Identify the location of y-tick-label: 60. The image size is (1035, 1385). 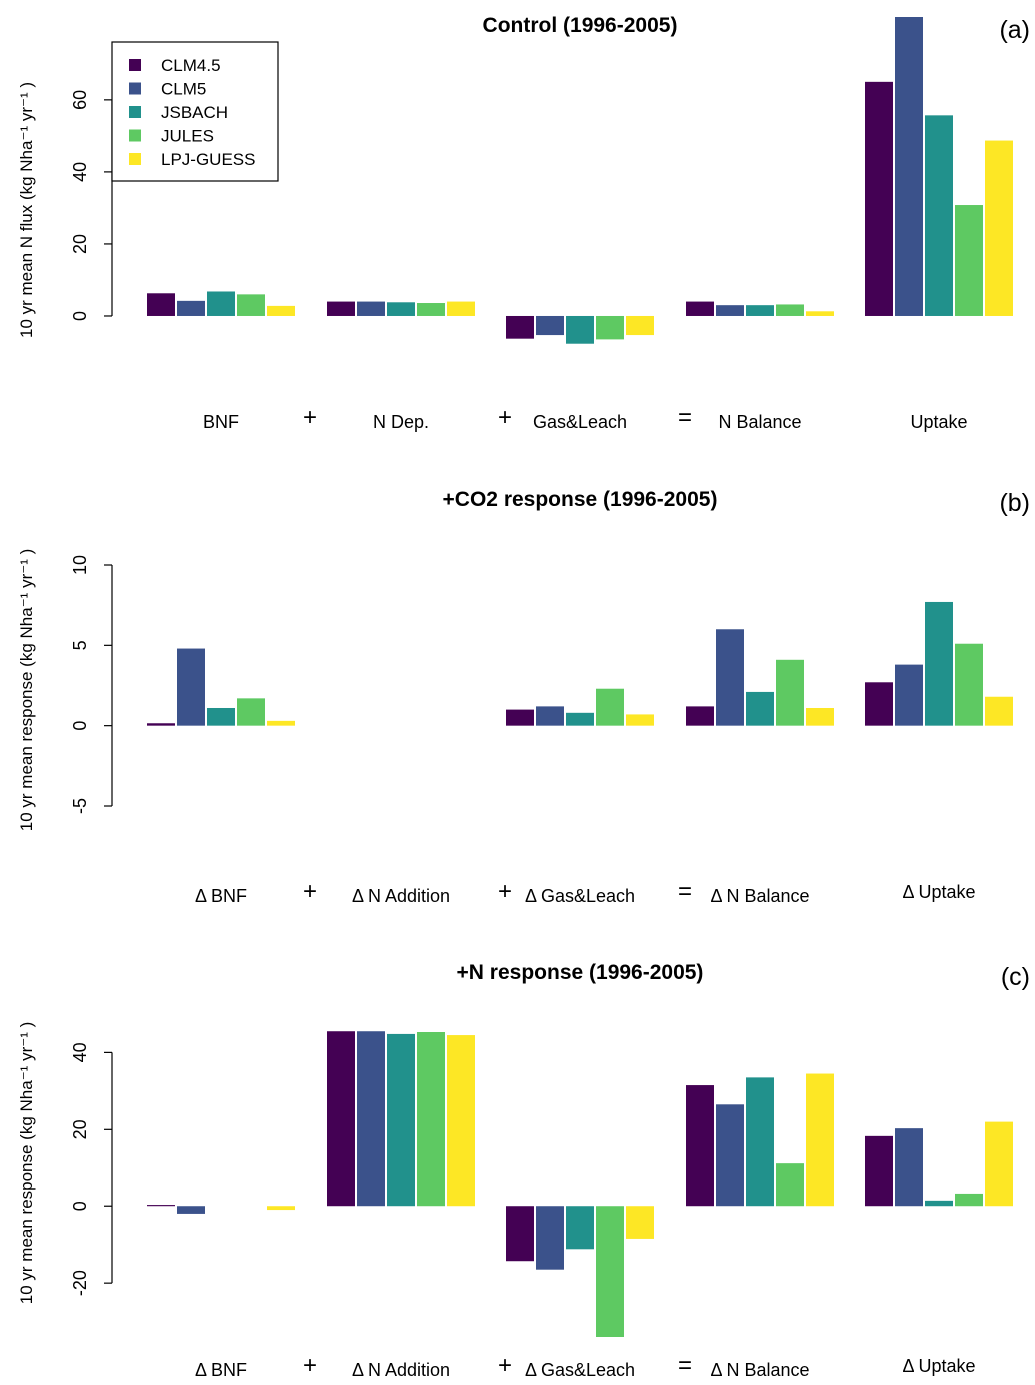
(80, 100).